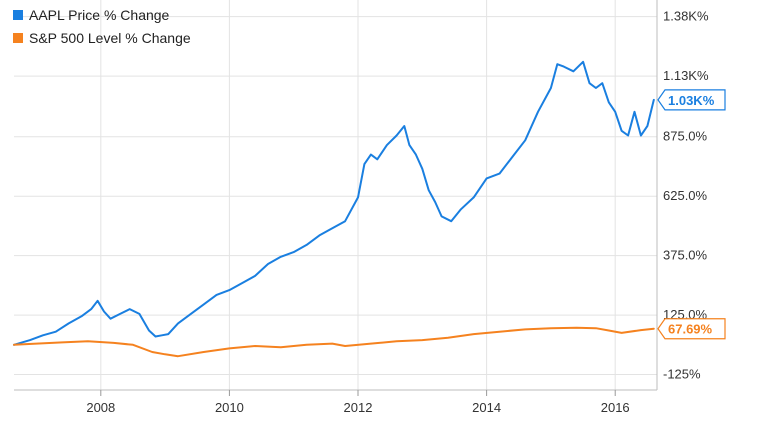 The image size is (764, 432). What do you see at coordinates (615, 407) in the screenshot?
I see `x-tick-label: 2016` at bounding box center [615, 407].